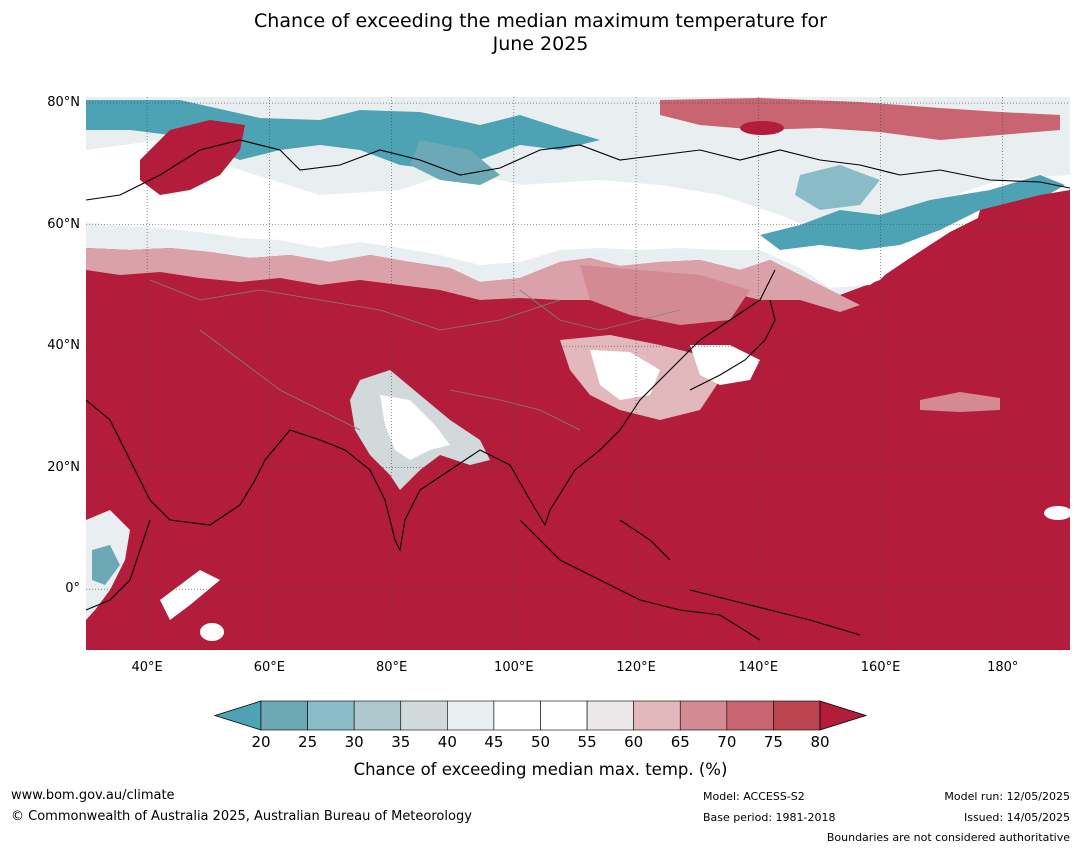 The width and height of the screenshot is (1081, 850). What do you see at coordinates (880, 667) in the screenshot?
I see `longitude-label: 160°E` at bounding box center [880, 667].